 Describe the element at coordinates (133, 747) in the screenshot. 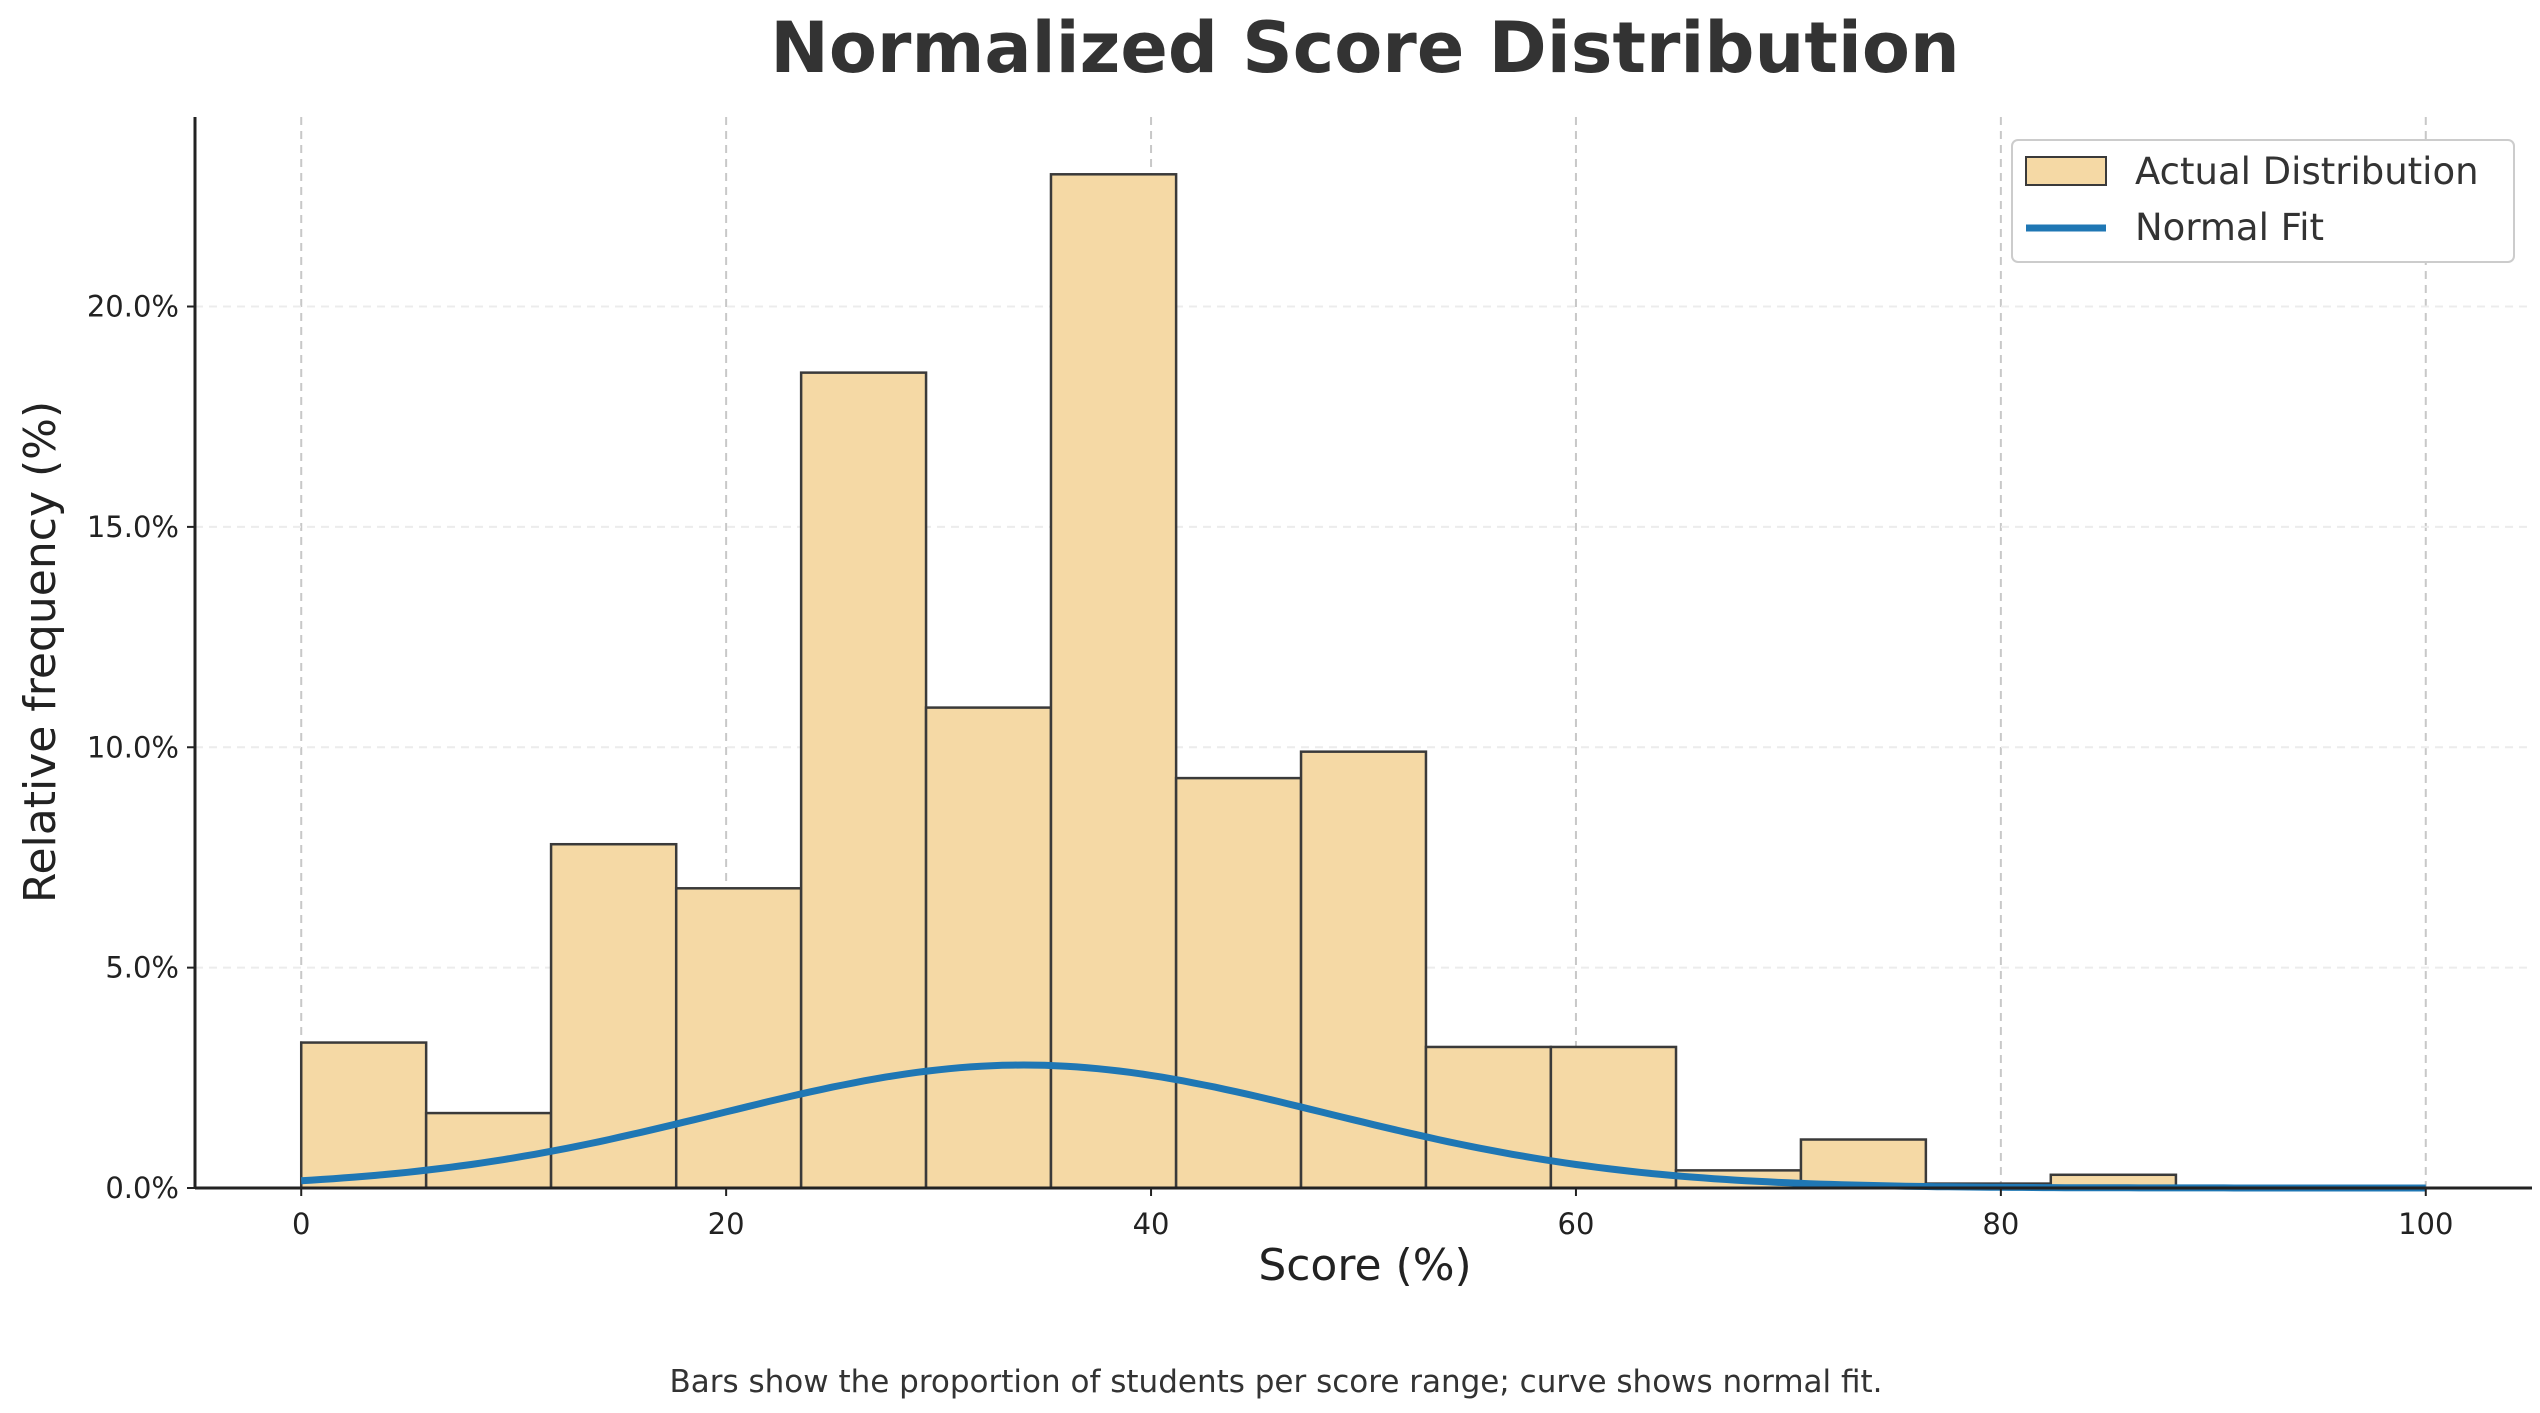

I see `y-tick-label: 10.0%` at that location.